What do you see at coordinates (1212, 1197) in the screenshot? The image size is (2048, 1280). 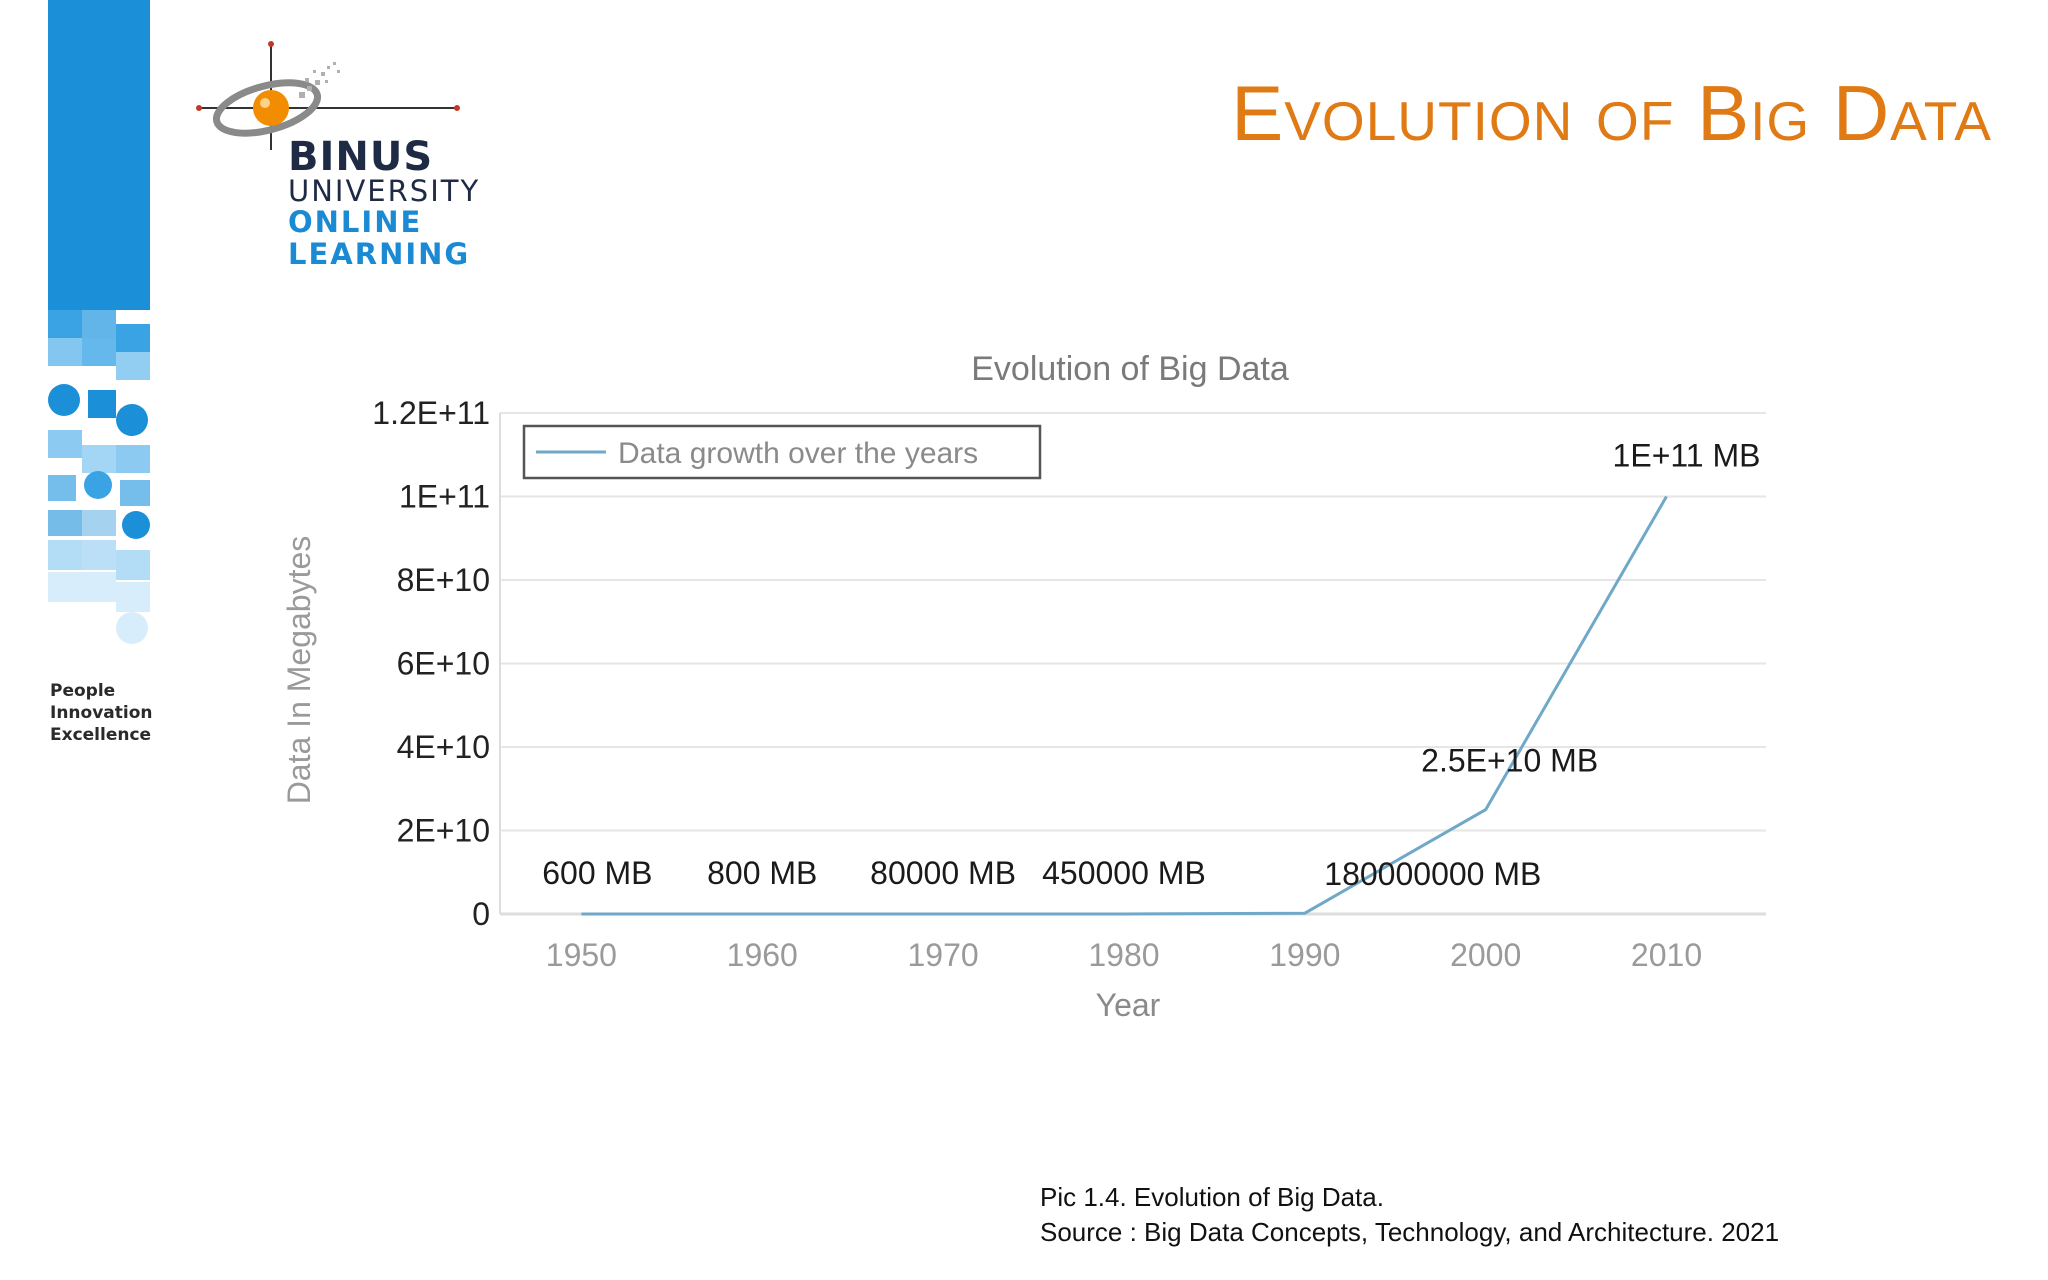 I see `caption-line-1: Pic 1.4. Evolution of Big Data.` at bounding box center [1212, 1197].